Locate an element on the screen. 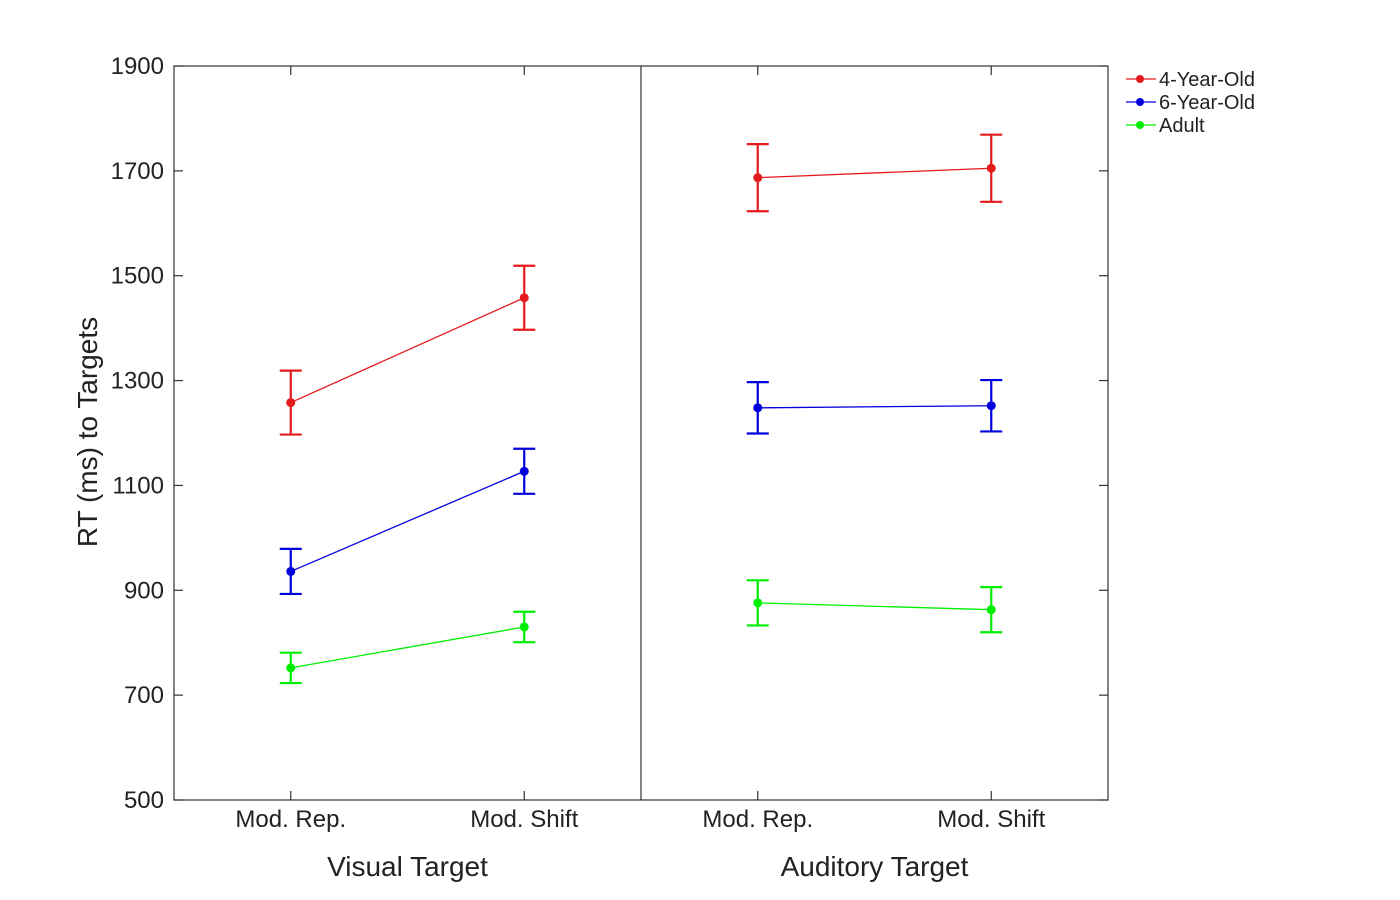  y-tick-label: 900 is located at coordinates (144, 590).